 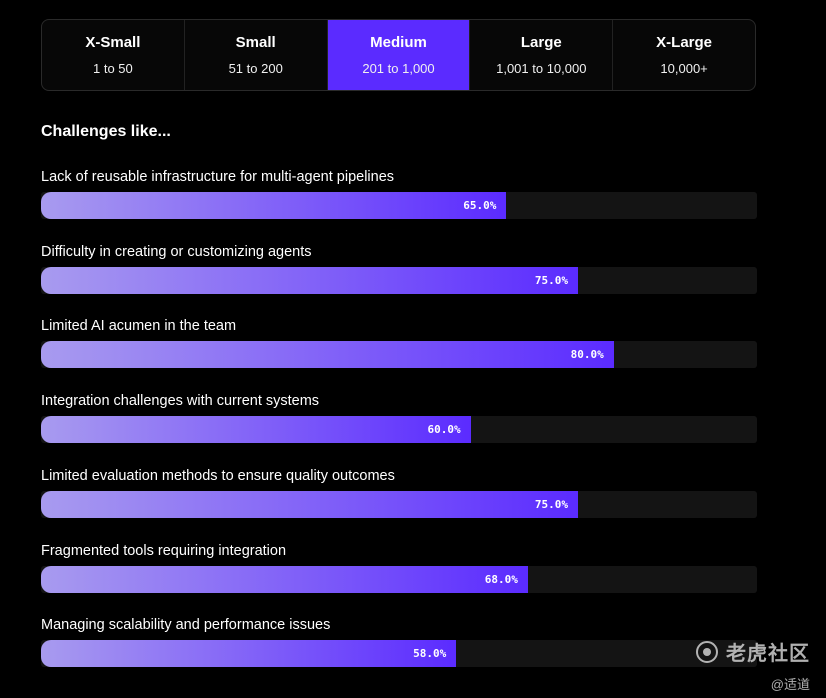 I want to click on bar-value-label: 60.0%, so click(x=444, y=430).